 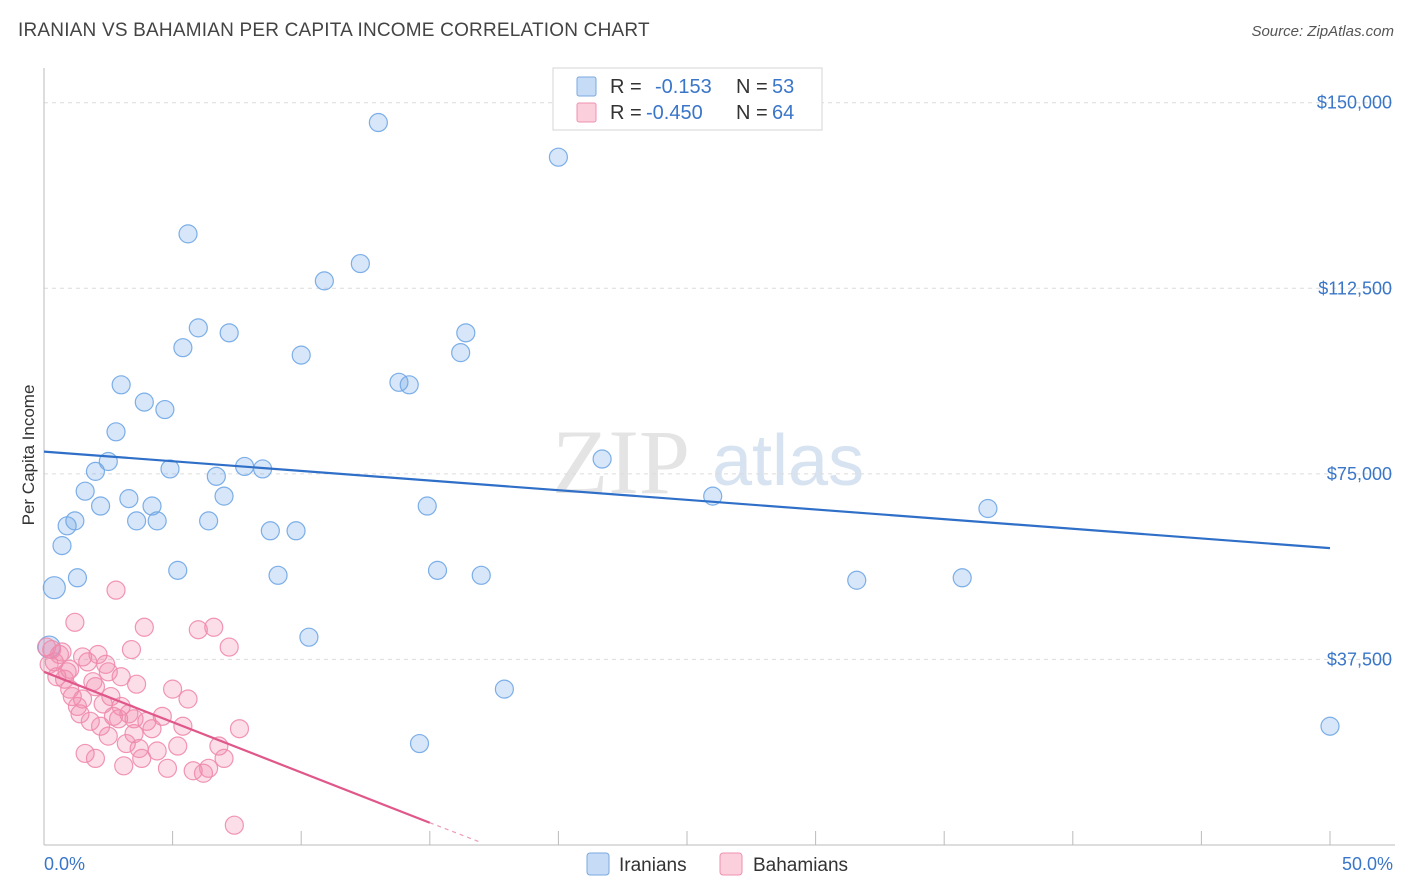 What do you see at coordinates (653, 865) in the screenshot?
I see `bottom-legend-label-iranians: Iranians` at bounding box center [653, 865].